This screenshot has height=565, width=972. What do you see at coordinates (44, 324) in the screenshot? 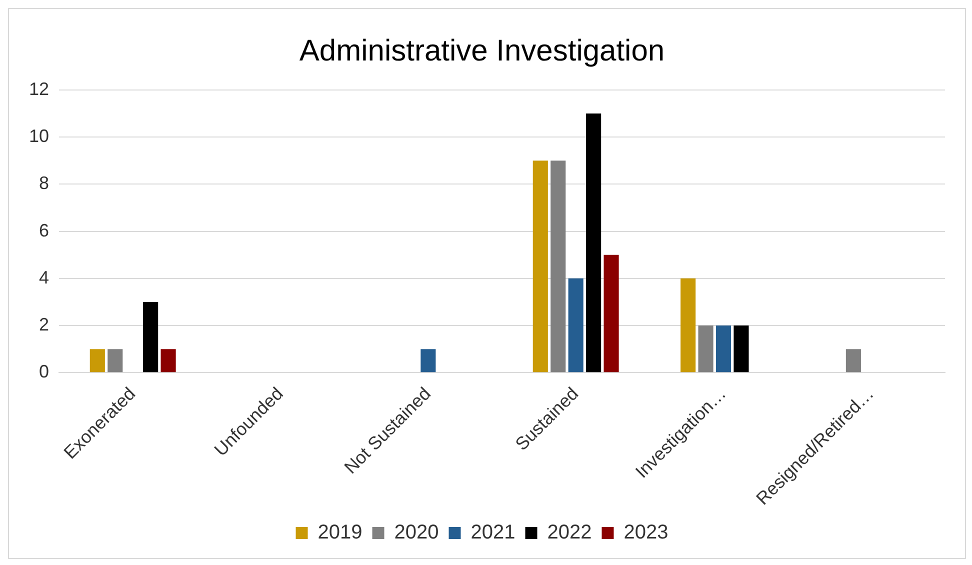
I see `y-tick-label: 2` at bounding box center [44, 324].